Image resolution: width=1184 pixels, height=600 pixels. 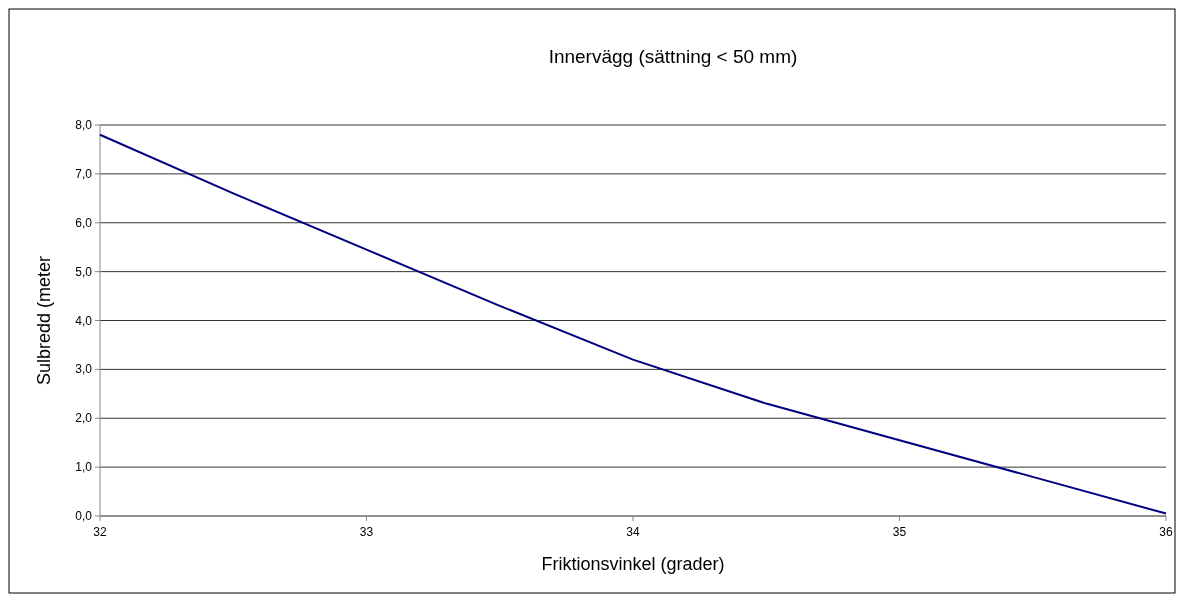 I want to click on y-tick-label: 5,0, so click(x=84, y=271).